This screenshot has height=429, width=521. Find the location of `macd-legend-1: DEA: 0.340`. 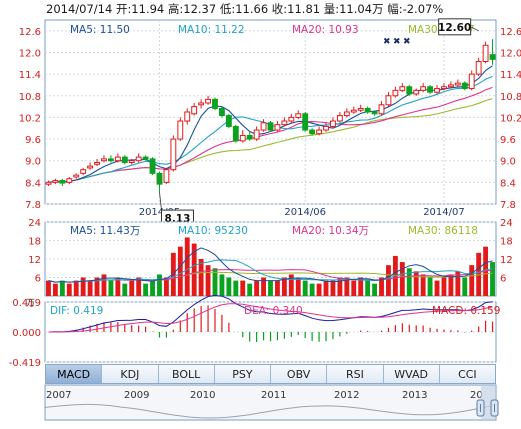

macd-legend-1: DEA: 0.340 is located at coordinates (273, 311).